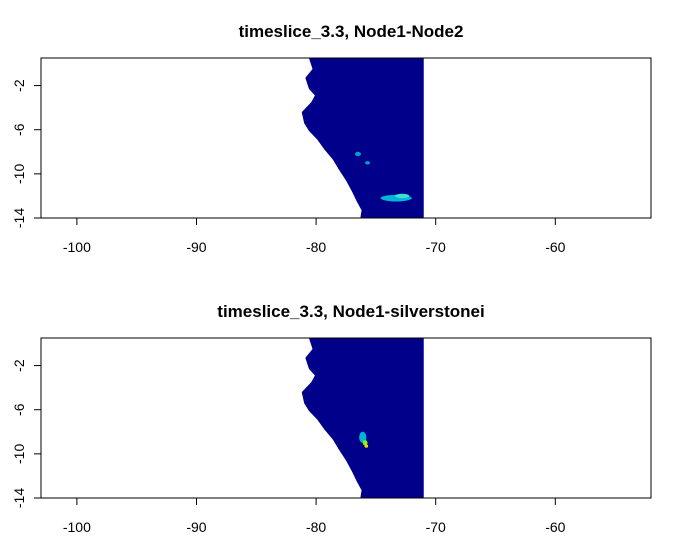 The image size is (673, 558). Describe the element at coordinates (350, 311) in the screenshot. I see `chart-title: timeslice_3.3, Node1-silverstonei` at that location.